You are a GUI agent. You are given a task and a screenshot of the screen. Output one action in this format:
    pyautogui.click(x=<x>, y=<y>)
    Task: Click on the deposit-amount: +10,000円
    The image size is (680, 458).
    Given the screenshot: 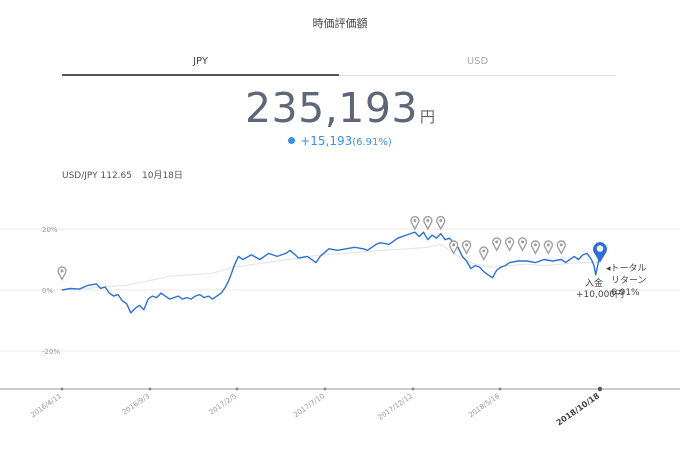 What is the action you would take?
    pyautogui.click(x=600, y=294)
    